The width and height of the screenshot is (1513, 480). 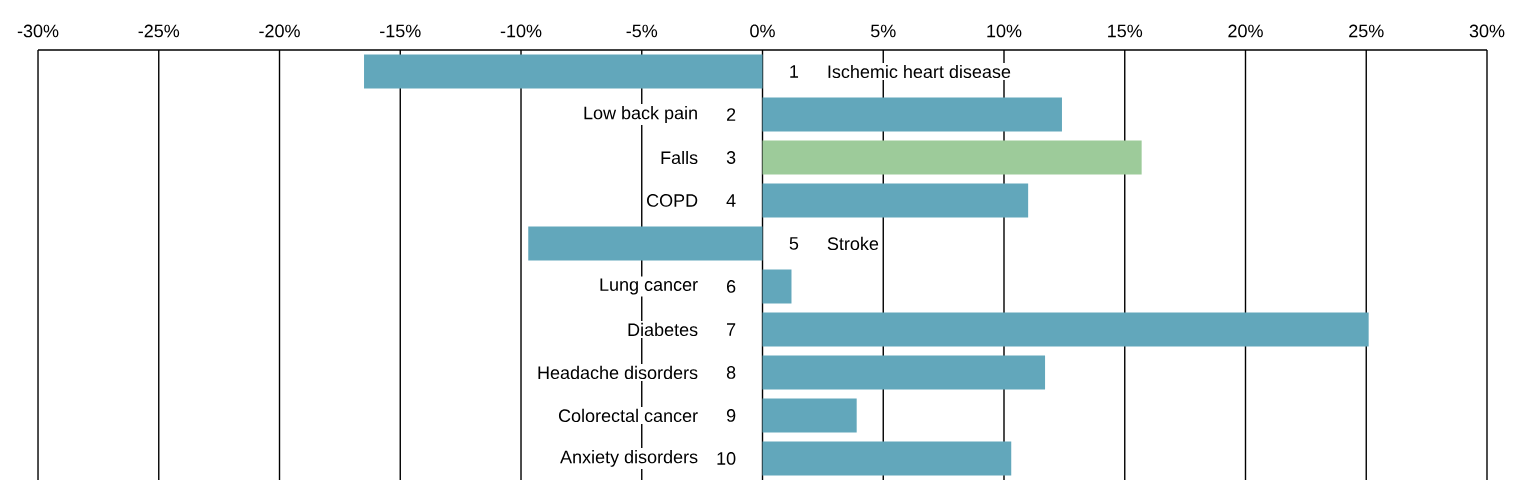 I want to click on x-tick-label: 5%, so click(x=883, y=31).